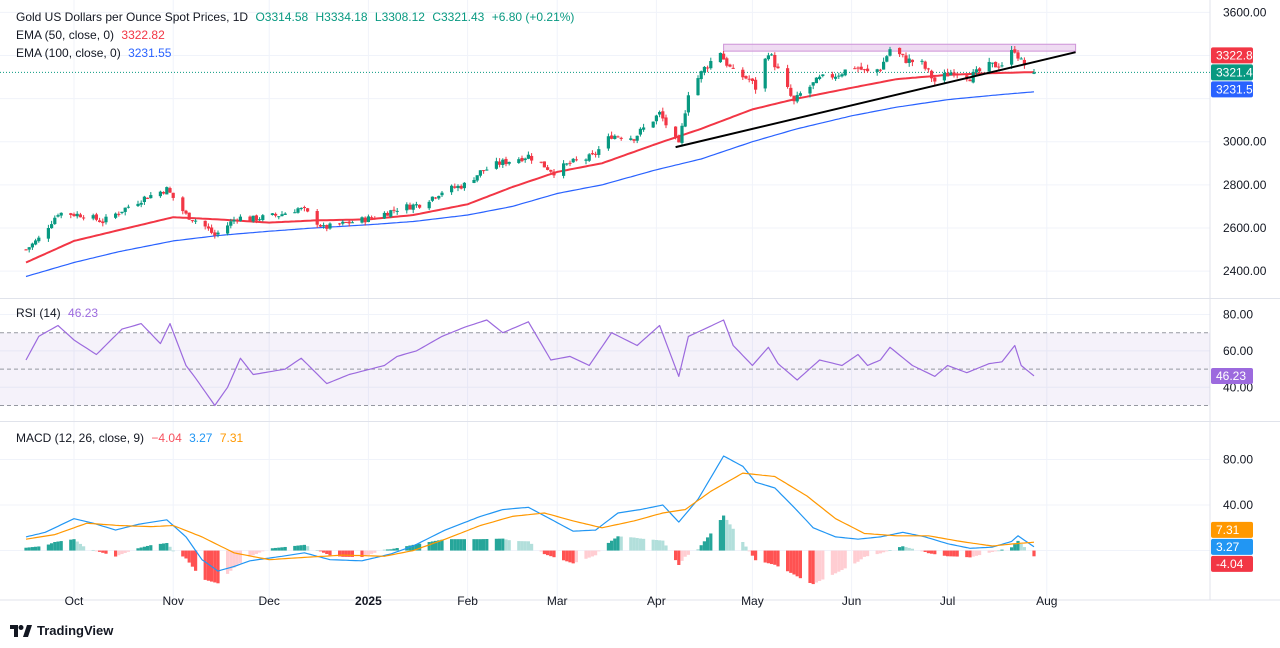 This screenshot has height=648, width=1280. Describe the element at coordinates (297, 53) in the screenshot. I see `ema100-legend-row: EMA (100, close, 0) 3231.55` at that location.